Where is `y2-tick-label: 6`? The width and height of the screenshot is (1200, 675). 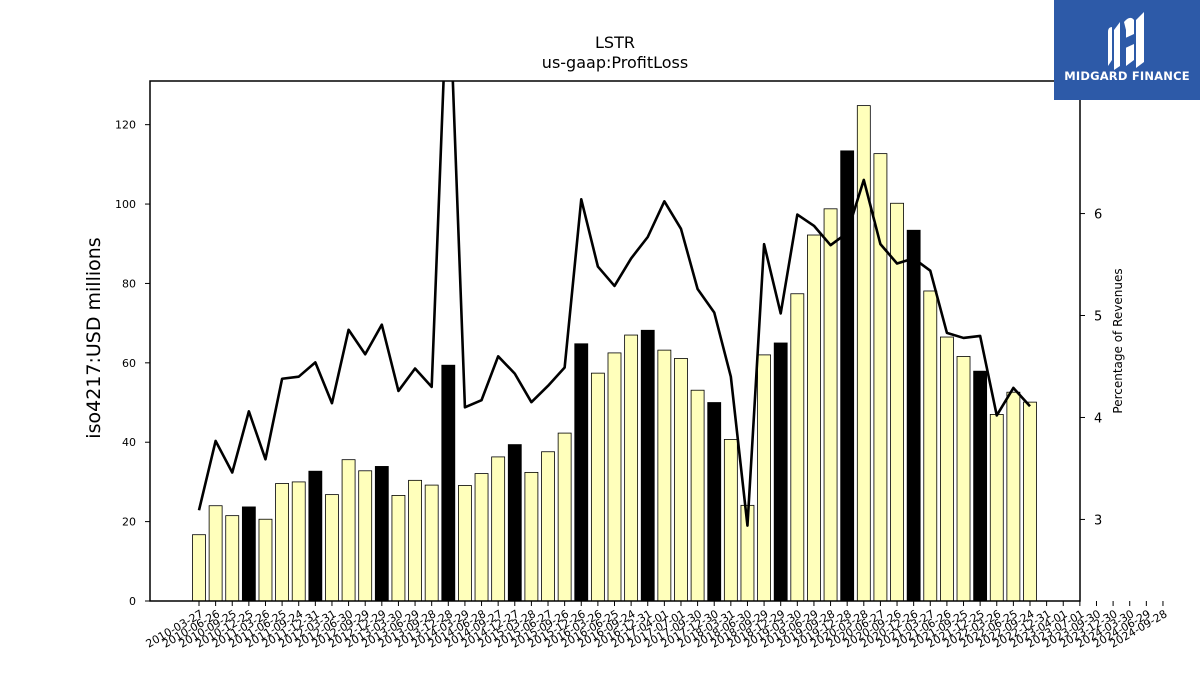 y2-tick-label: 6 is located at coordinates (1098, 215).